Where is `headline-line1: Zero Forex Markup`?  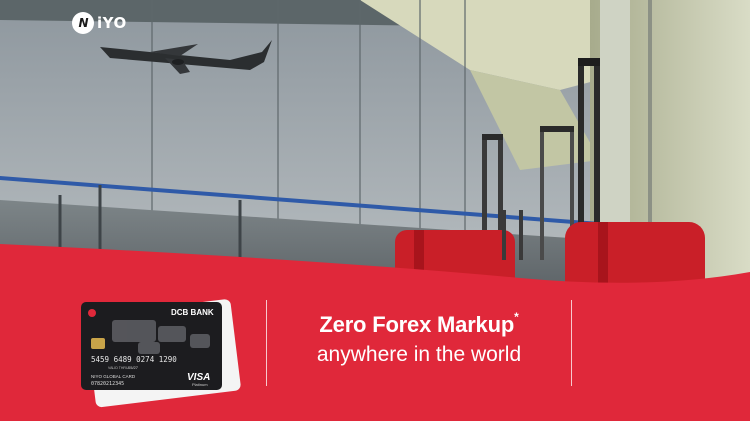
headline-line1: Zero Forex Markup is located at coordinates (417, 324).